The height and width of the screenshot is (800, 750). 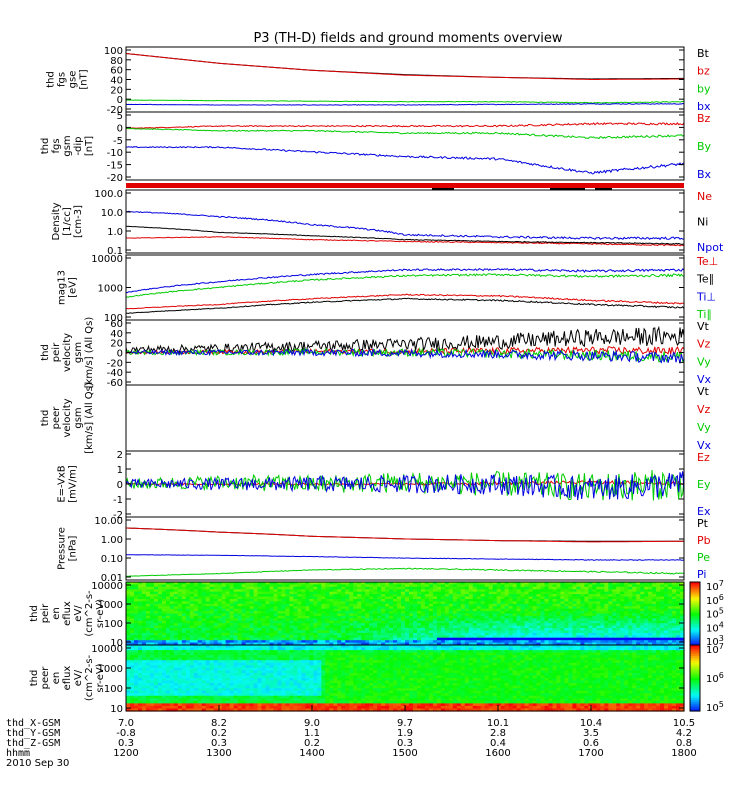 What do you see at coordinates (115, 383) in the screenshot?
I see `y-tick-label: -60` at bounding box center [115, 383].